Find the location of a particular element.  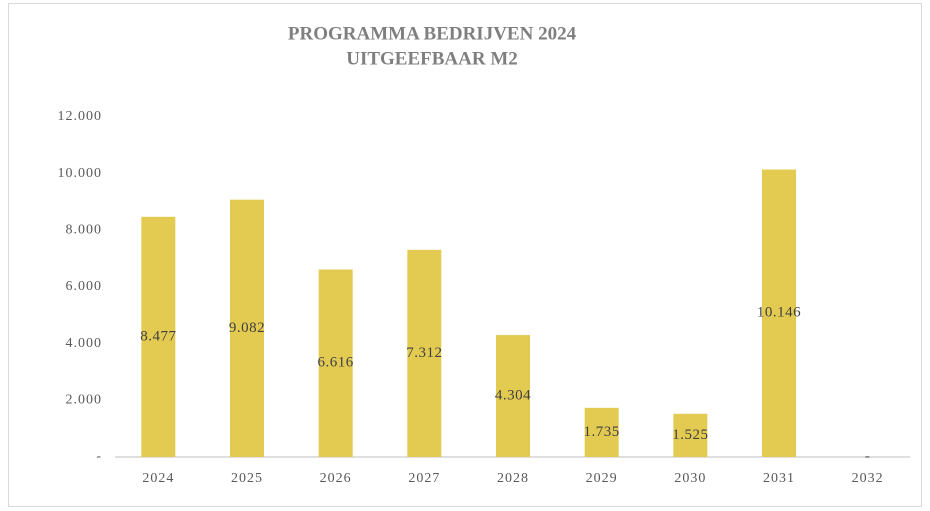

x-tick-label: 2025 is located at coordinates (247, 478).